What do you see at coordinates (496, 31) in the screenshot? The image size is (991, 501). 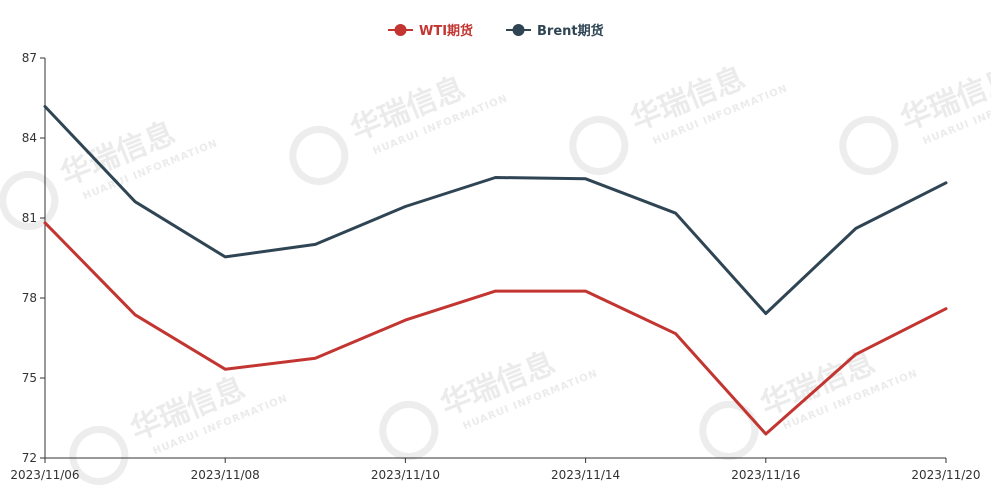 I see `legend: WTI期货 Brent期货` at bounding box center [496, 31].